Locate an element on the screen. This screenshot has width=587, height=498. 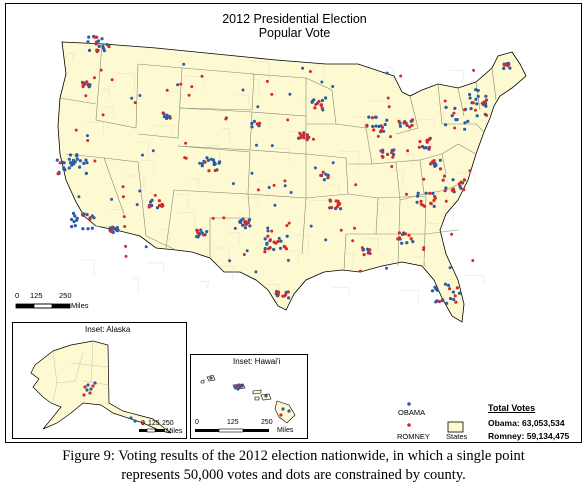
map-title: 2012 Presidential Election is located at coordinates (294, 19).